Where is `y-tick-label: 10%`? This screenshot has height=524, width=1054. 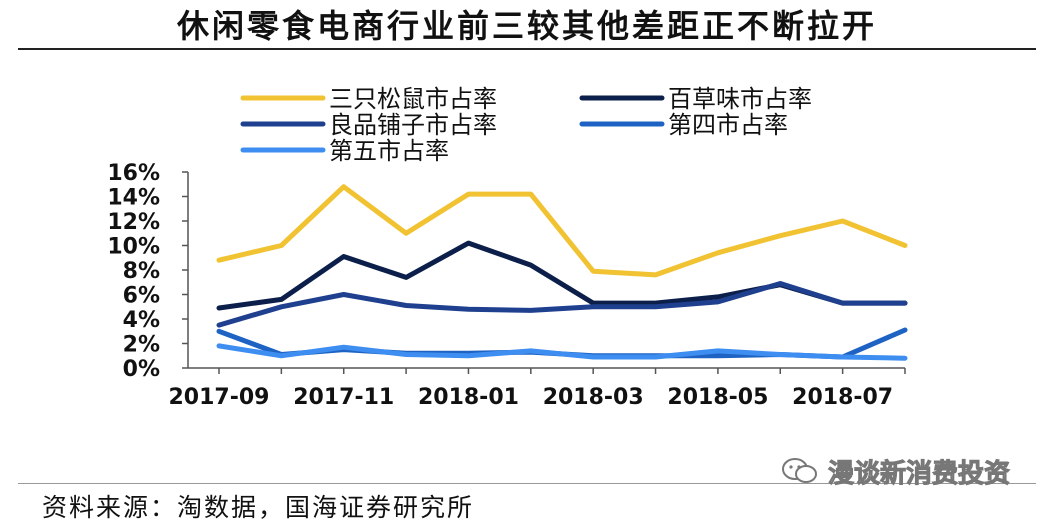 y-tick-label: 10% is located at coordinates (133, 247).